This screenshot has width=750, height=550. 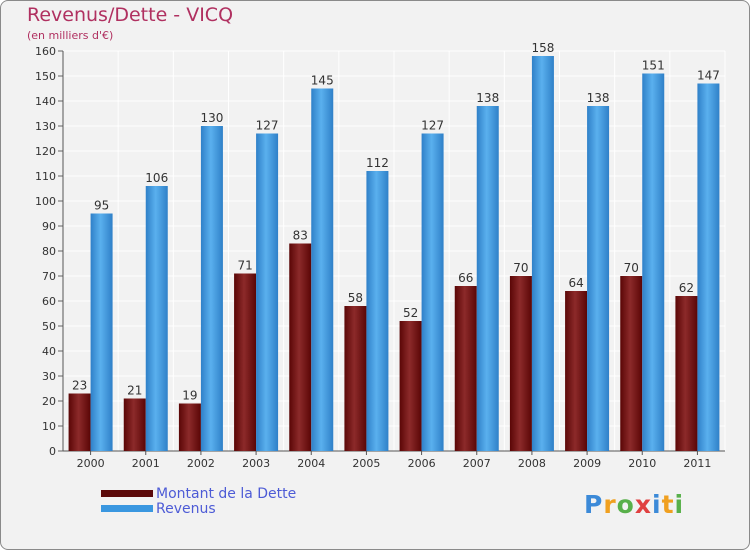 What do you see at coordinates (49, 276) in the screenshot?
I see `y-tick-label: 70` at bounding box center [49, 276].